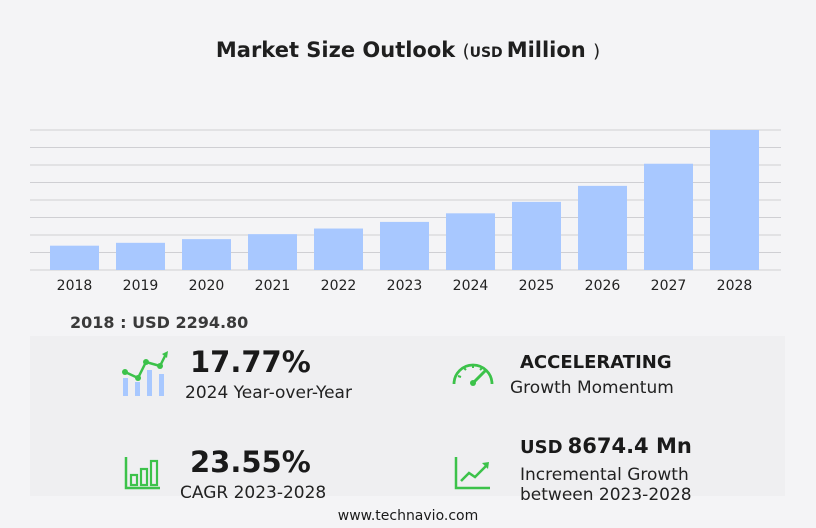  Describe the element at coordinates (537, 286) in the screenshot. I see `x-tick-label: 2025` at that location.